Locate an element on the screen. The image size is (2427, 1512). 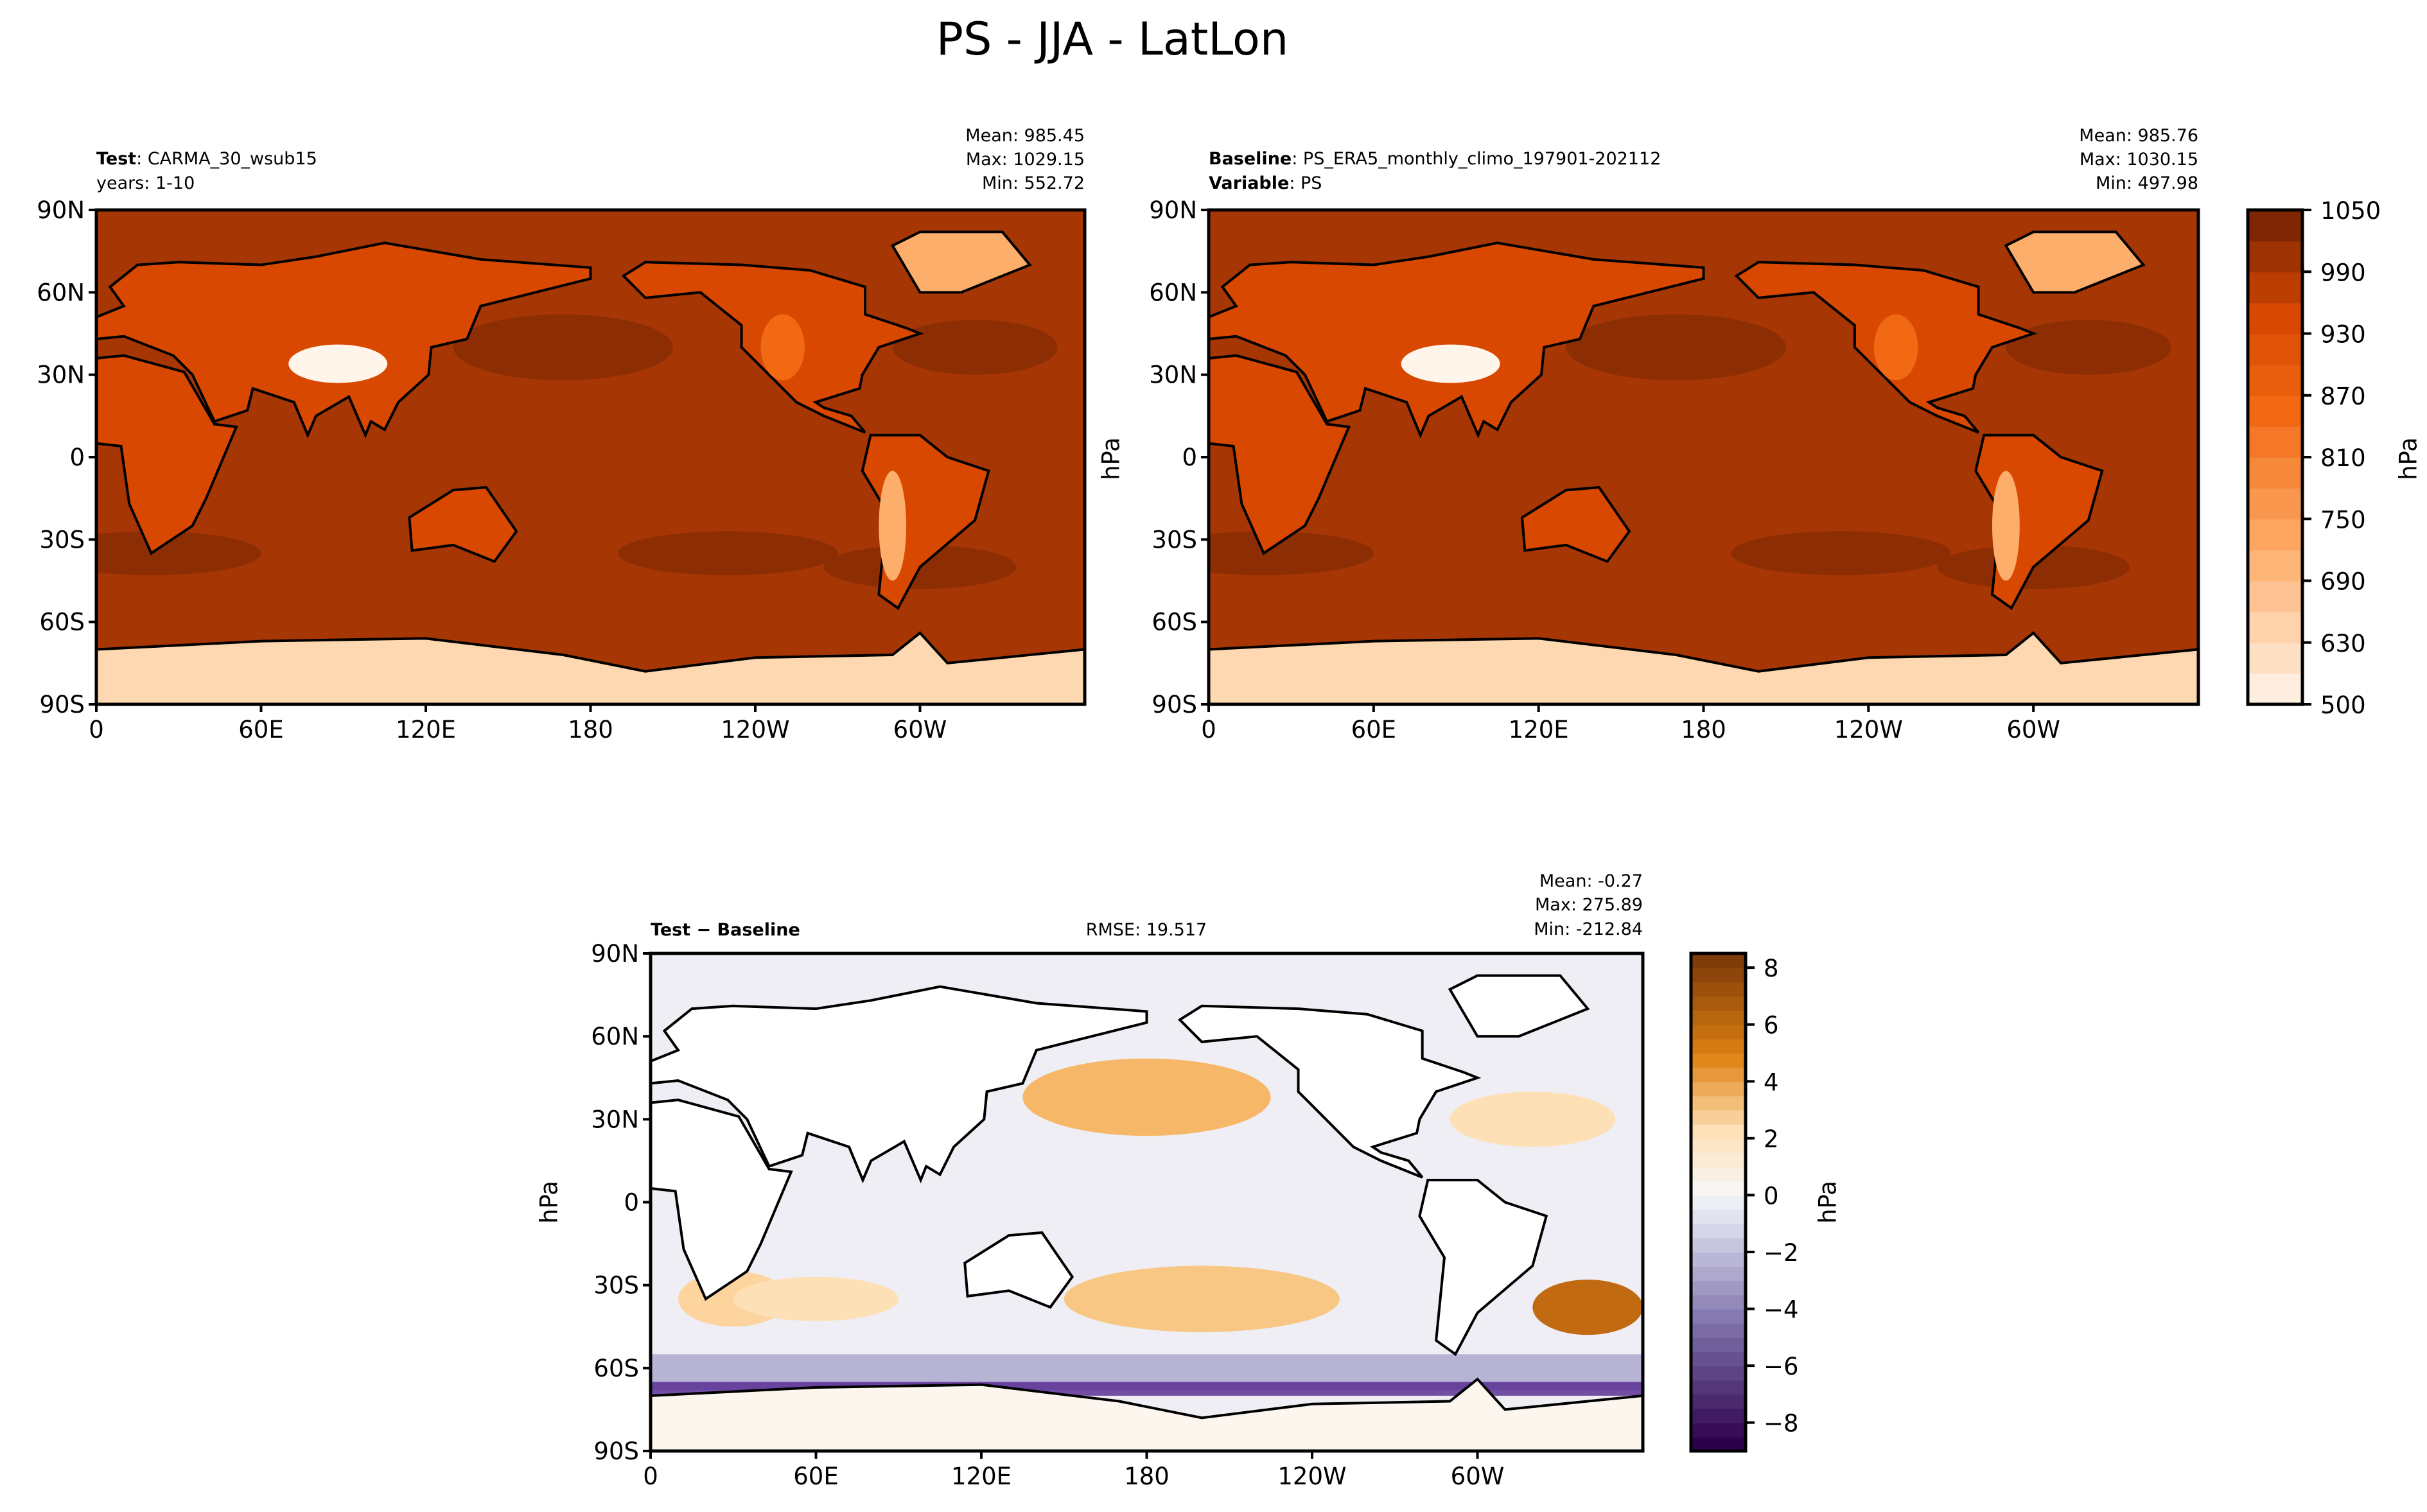
diff-label: Test − Baseline is located at coordinates (725, 930).